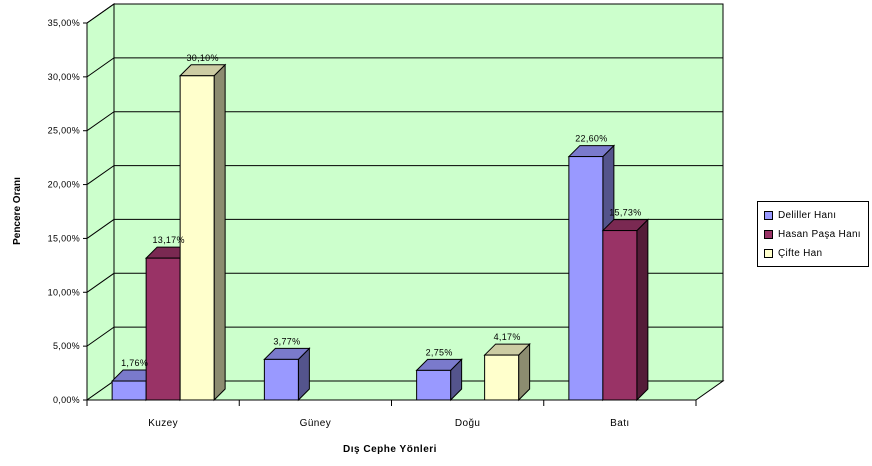  Describe the element at coordinates (800, 253) in the screenshot. I see `legend-label: Çifte Han` at that location.